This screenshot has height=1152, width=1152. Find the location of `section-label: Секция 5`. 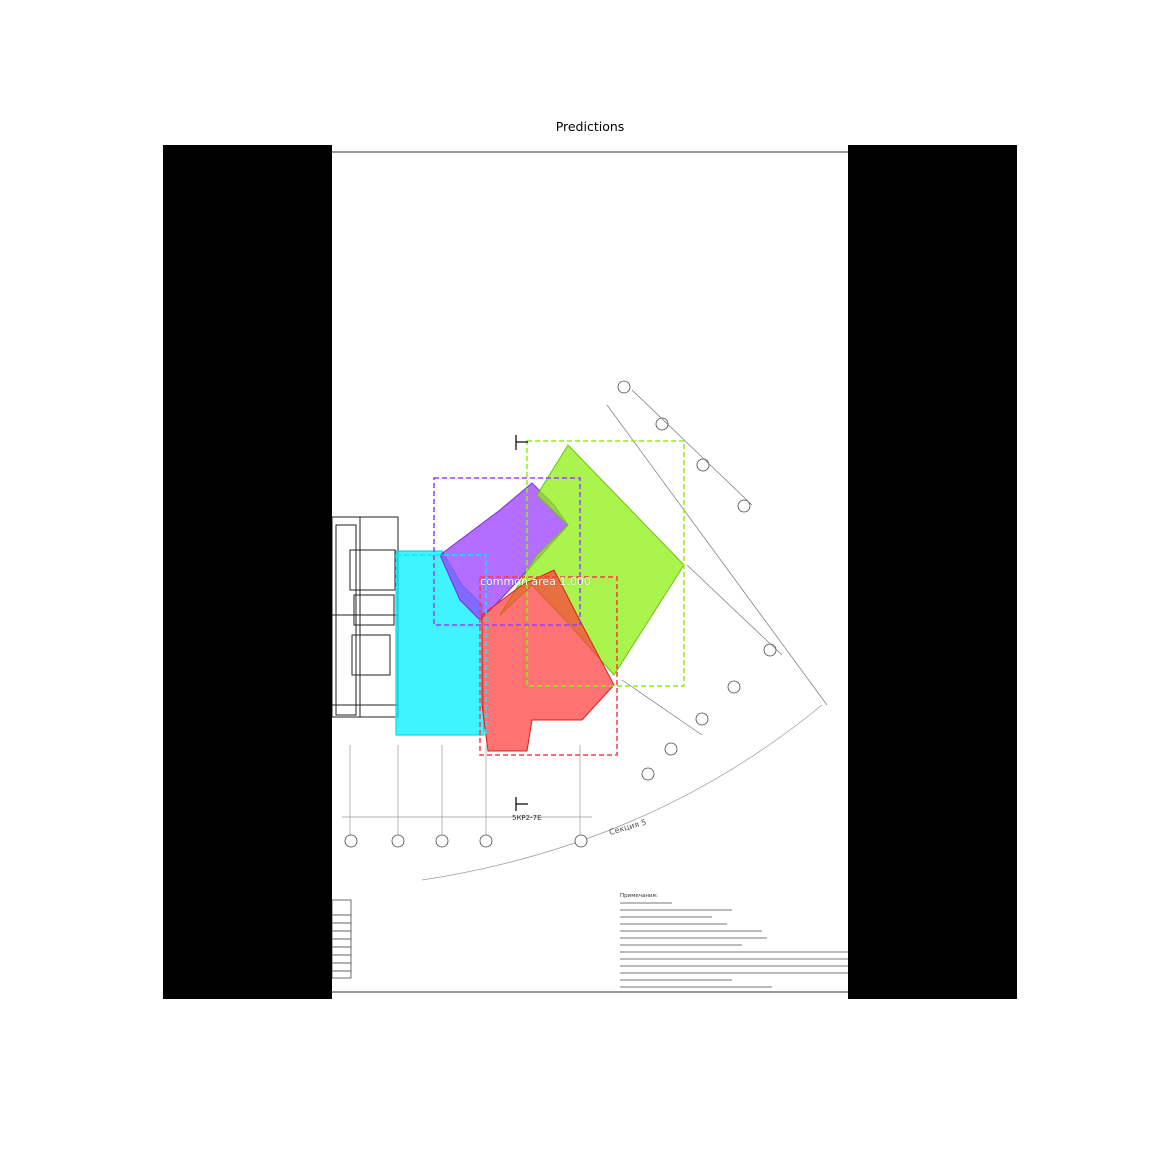

section-label: Секция 5 is located at coordinates (627, 827).